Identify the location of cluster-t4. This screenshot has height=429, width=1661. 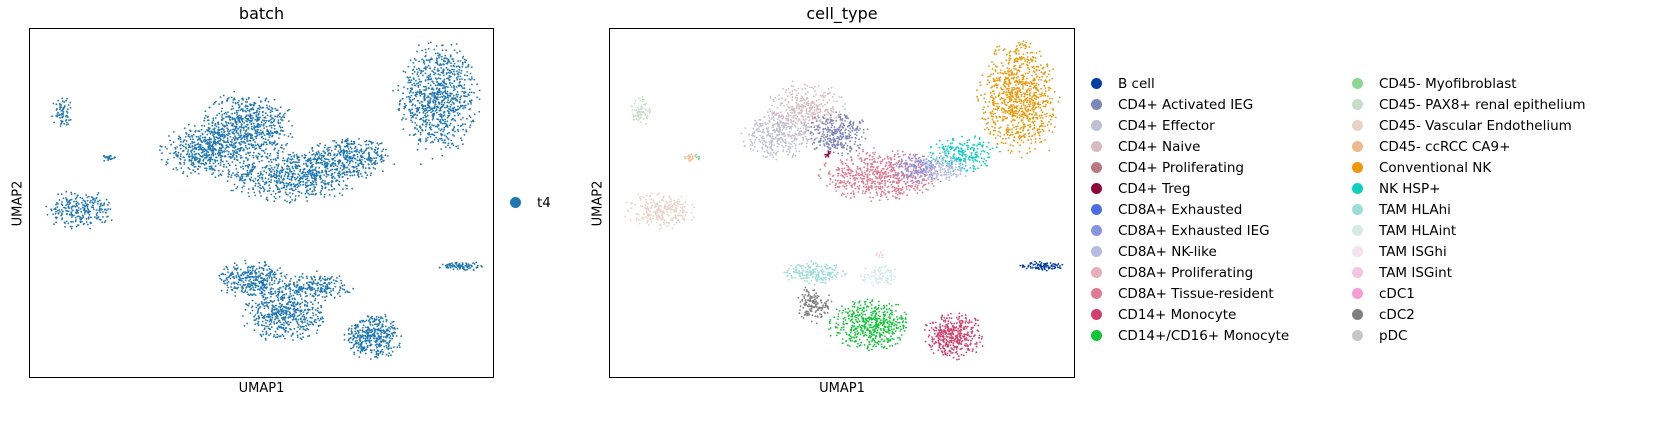
(79, 210).